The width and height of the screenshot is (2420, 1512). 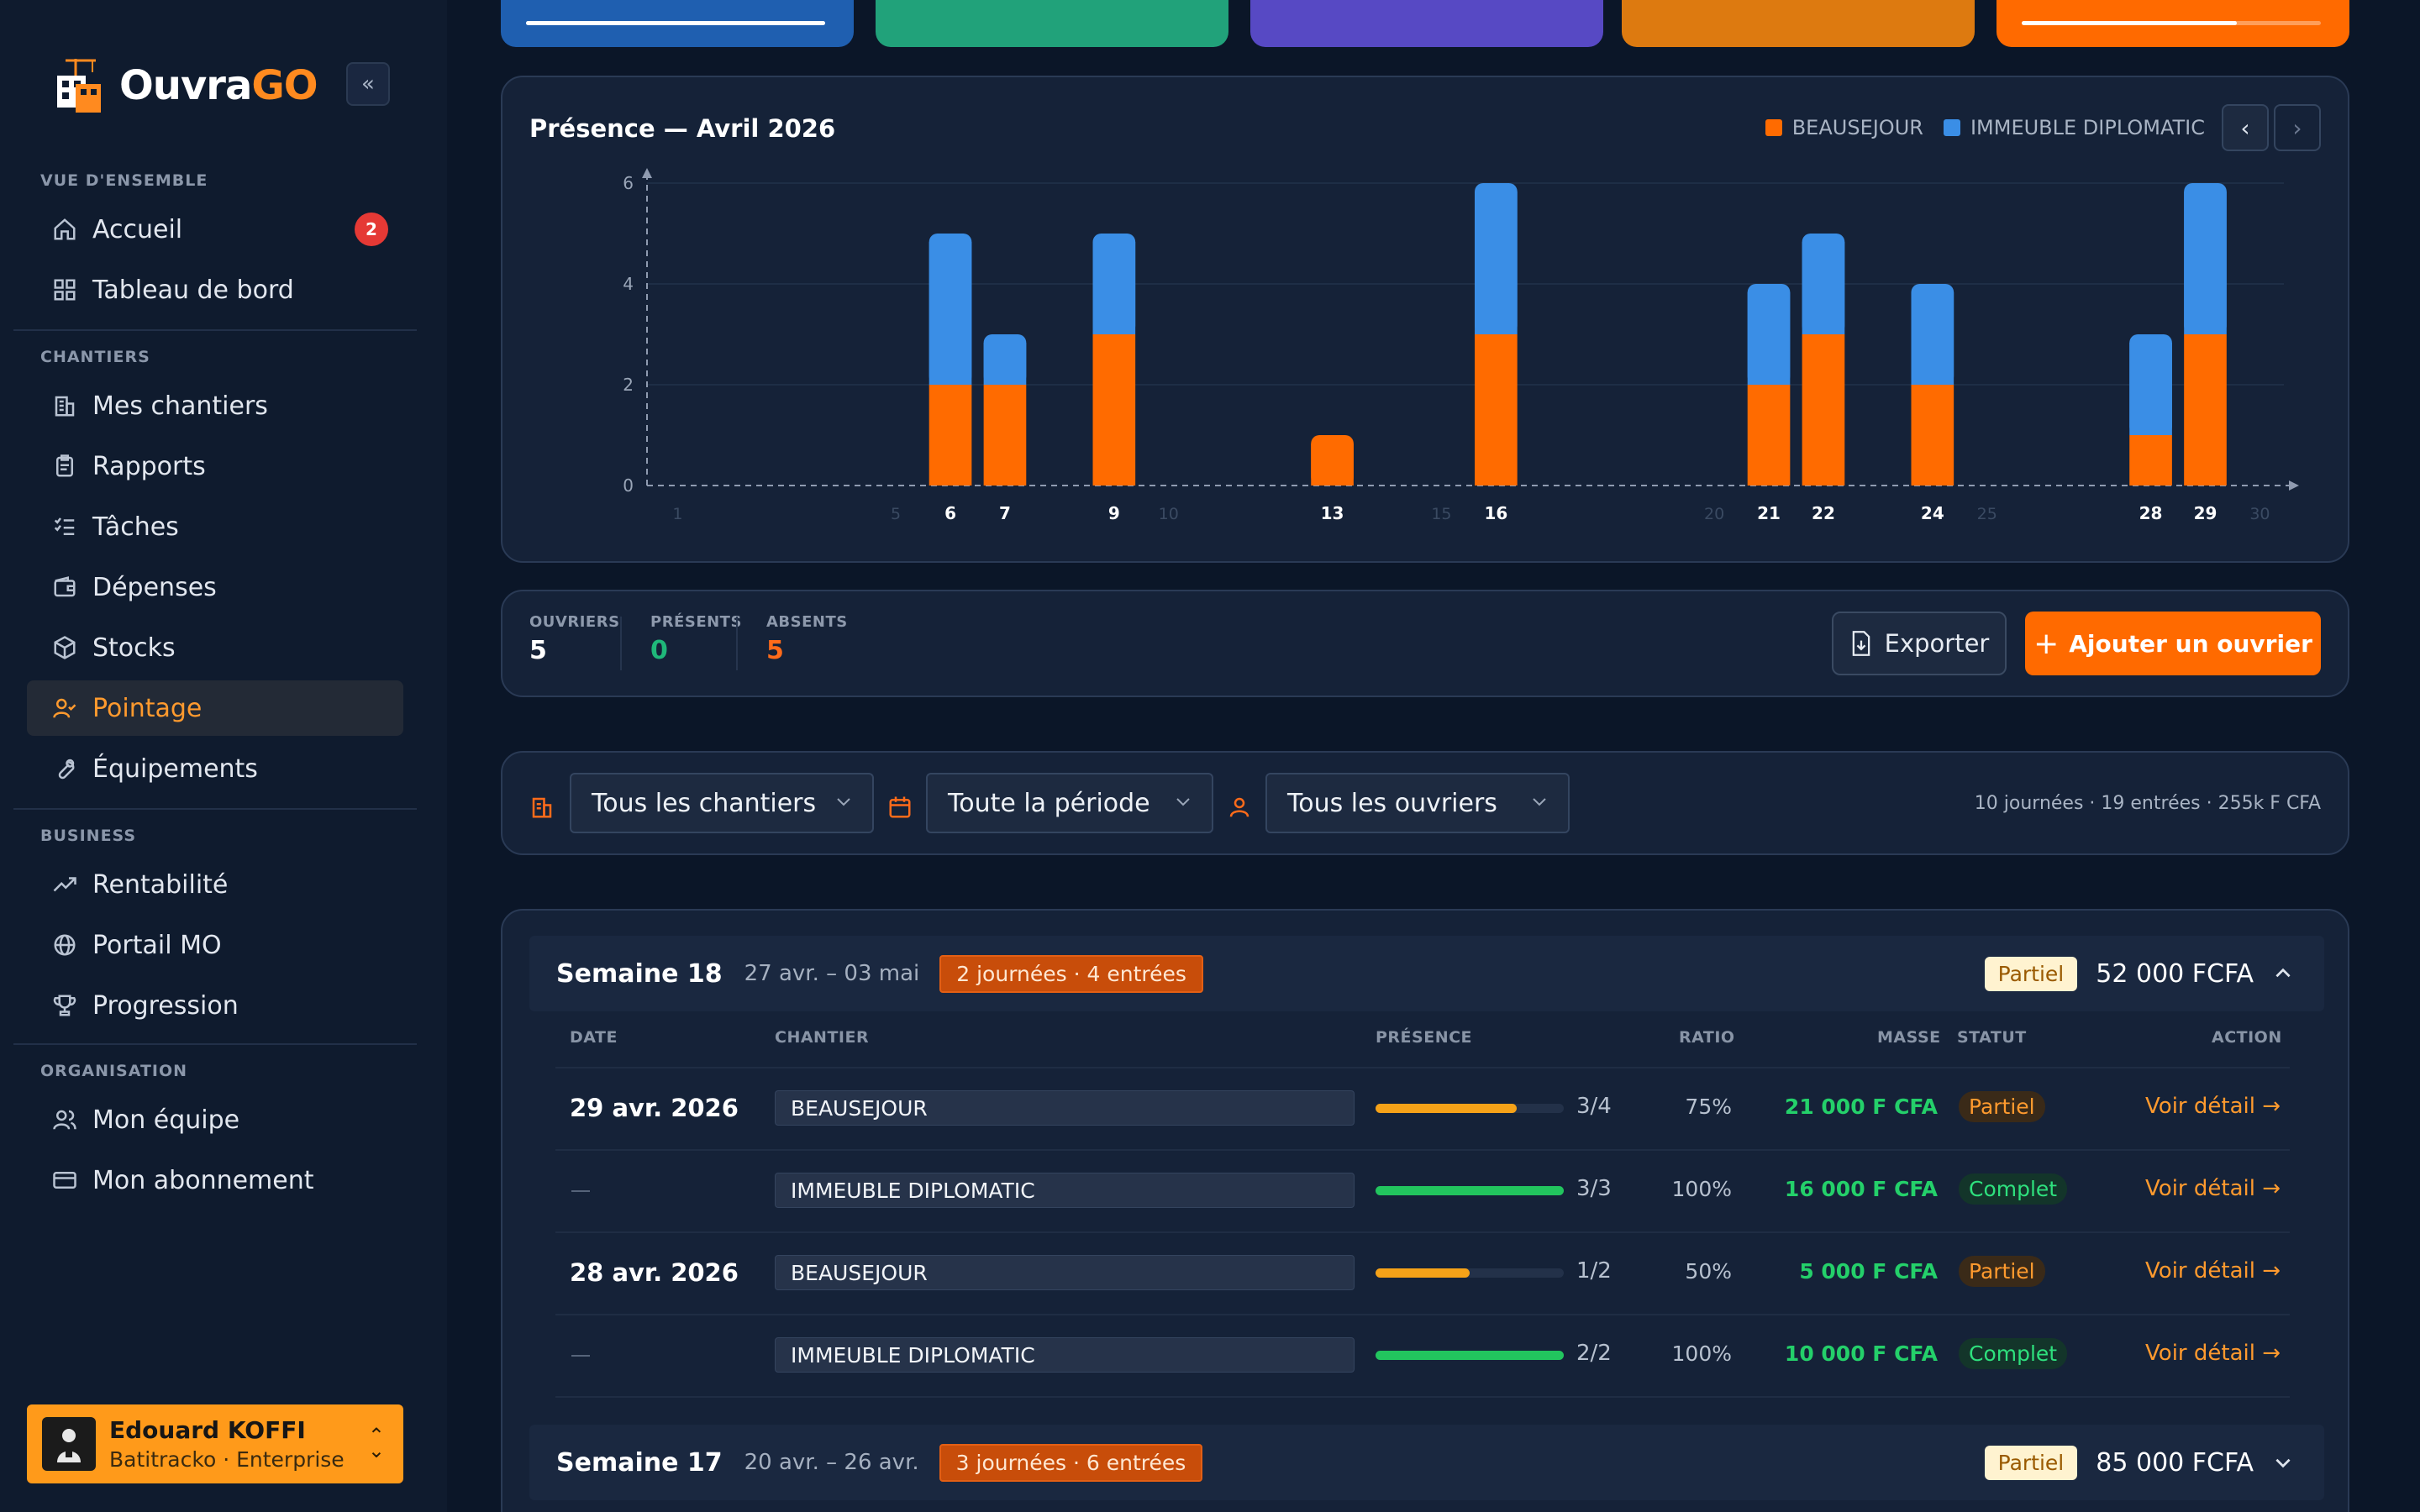 I want to click on x-tick-label: 21, so click(x=1769, y=513).